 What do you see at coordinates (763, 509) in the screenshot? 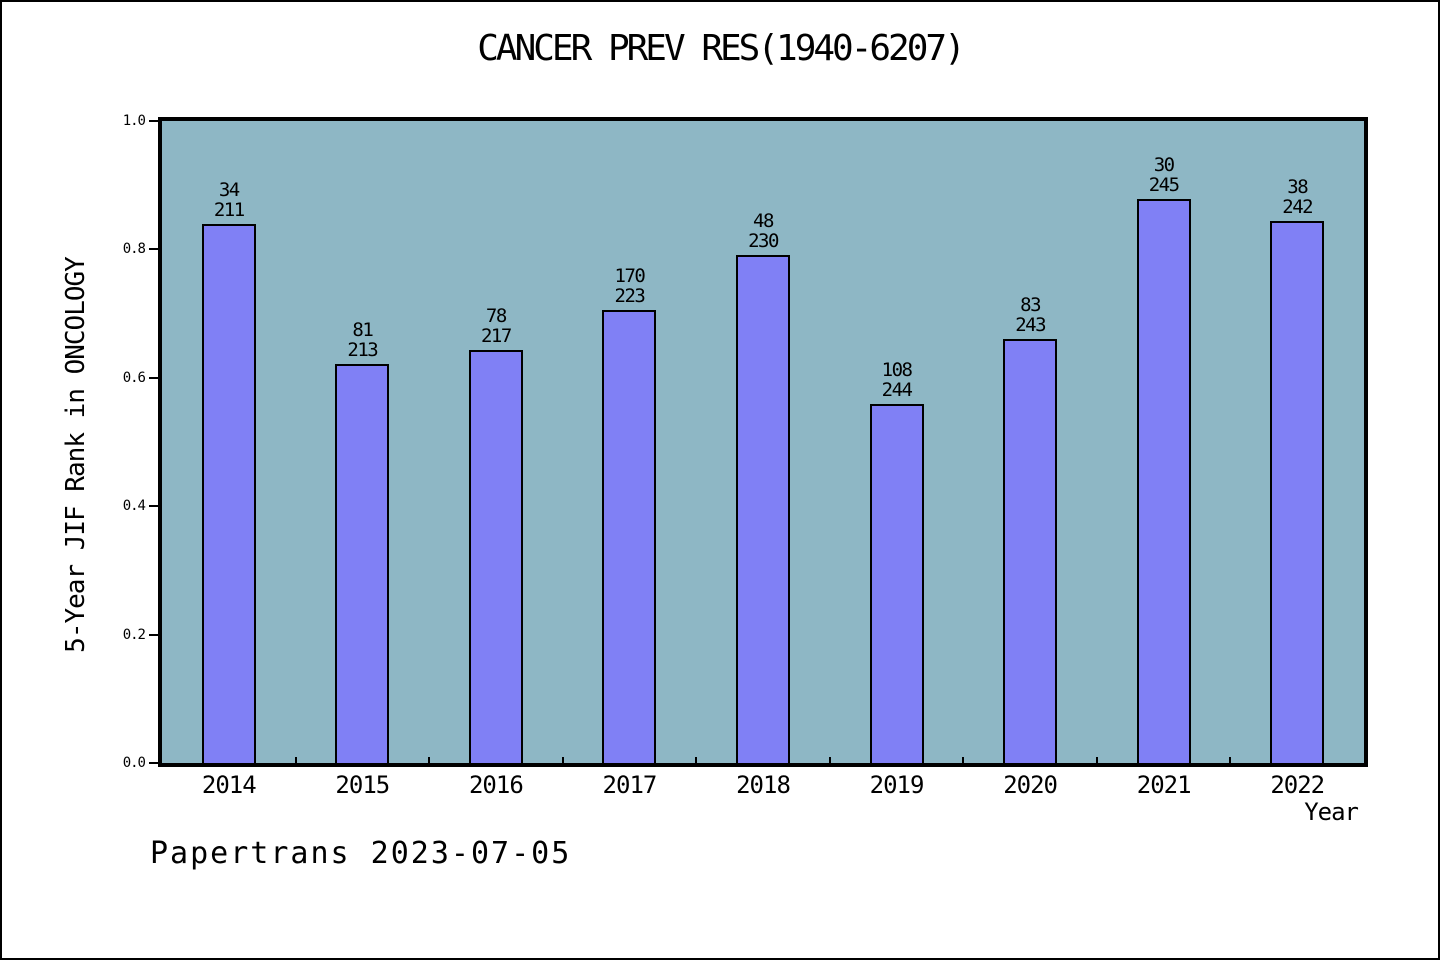
I see `bar-2018` at bounding box center [763, 509].